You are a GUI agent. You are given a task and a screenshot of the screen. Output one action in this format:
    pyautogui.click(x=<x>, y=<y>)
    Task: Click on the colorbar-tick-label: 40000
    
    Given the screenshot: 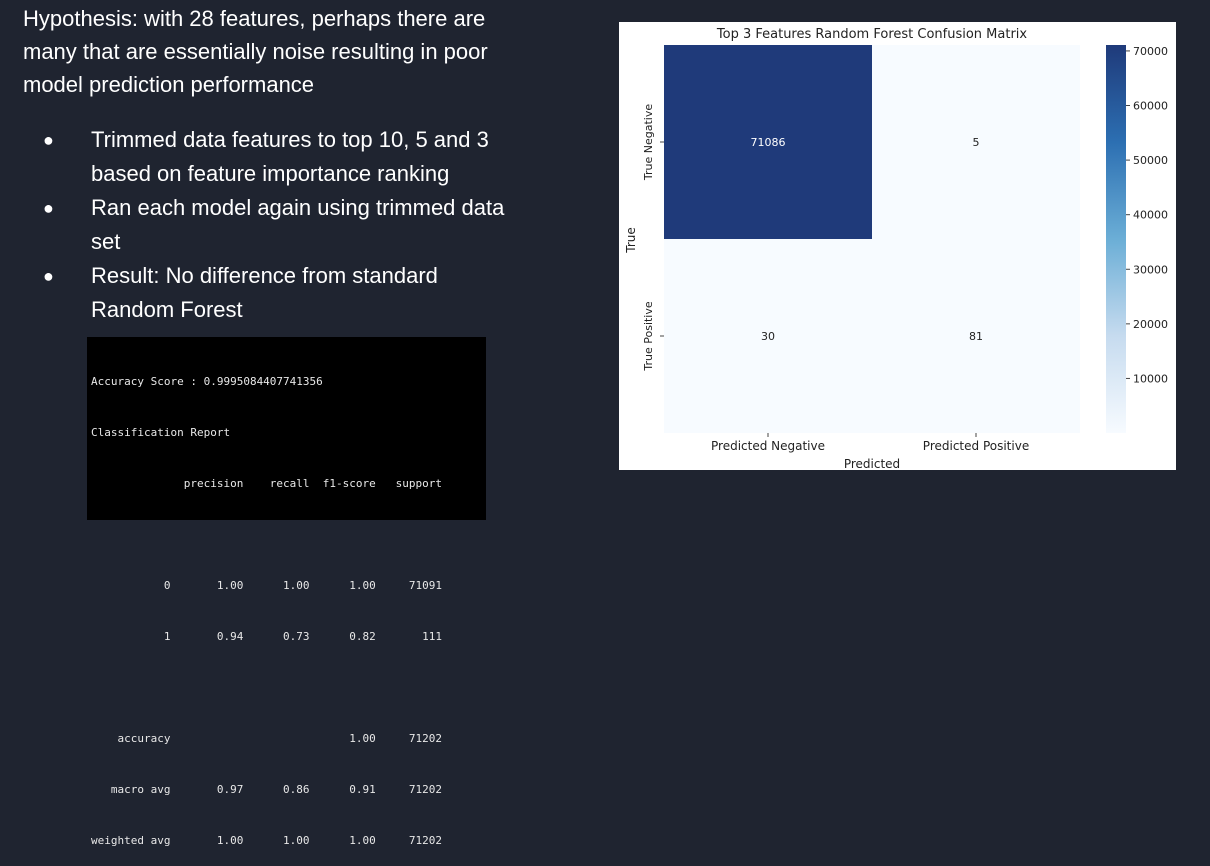 What is the action you would take?
    pyautogui.click(x=1150, y=215)
    